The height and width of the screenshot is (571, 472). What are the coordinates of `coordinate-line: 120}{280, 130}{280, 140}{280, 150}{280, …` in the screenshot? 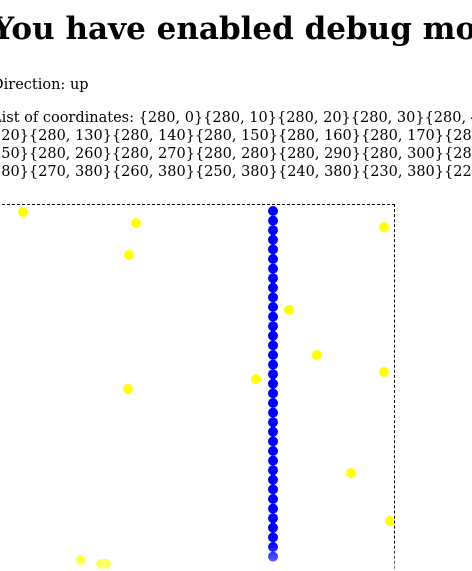 It's located at (236, 136).